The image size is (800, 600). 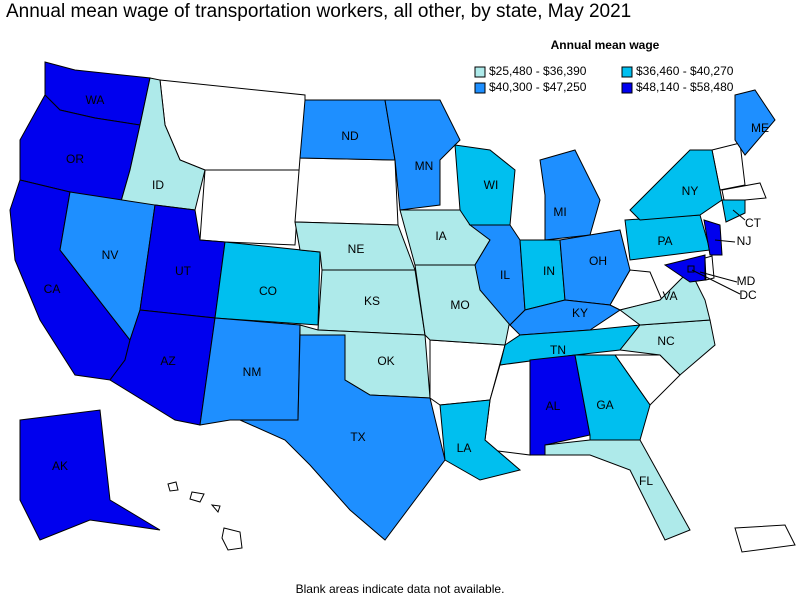 What do you see at coordinates (52, 289) in the screenshot?
I see `state-label: CA` at bounding box center [52, 289].